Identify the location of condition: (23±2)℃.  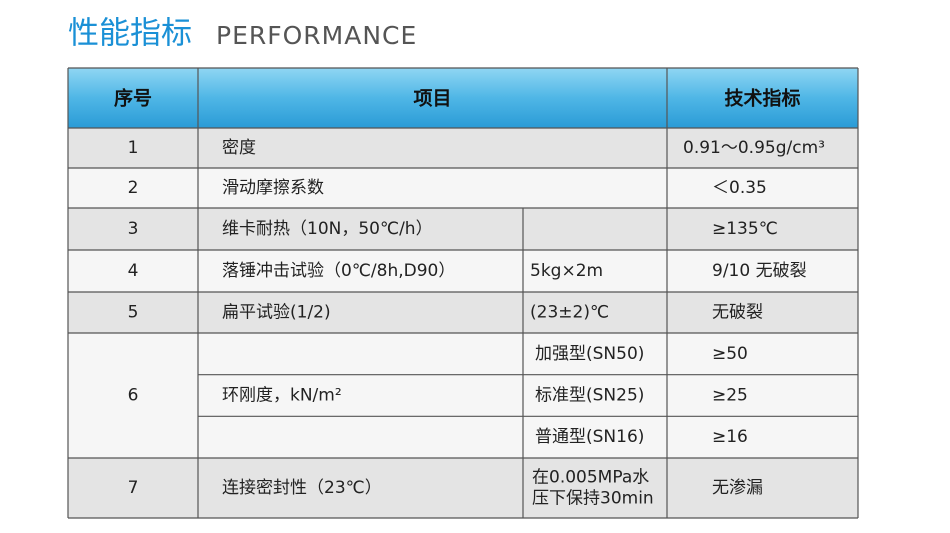
(569, 313).